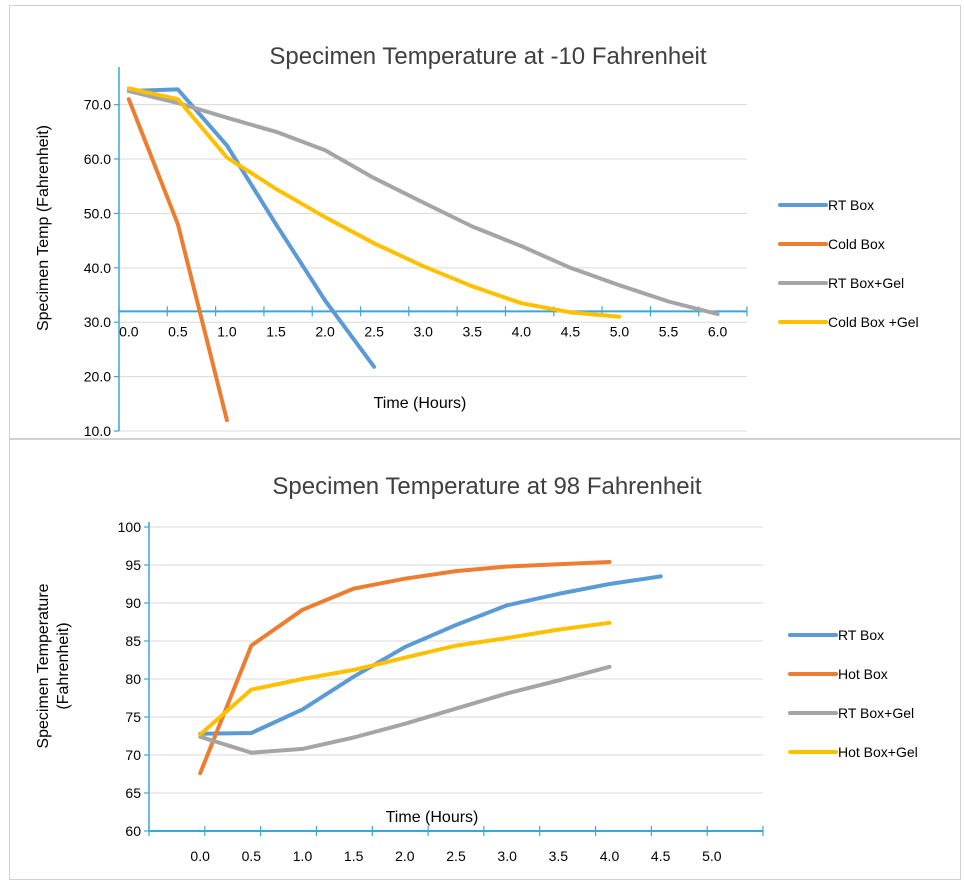 This screenshot has width=964, height=881. What do you see at coordinates (97, 322) in the screenshot?
I see `y-tick-label: 30.0` at bounding box center [97, 322].